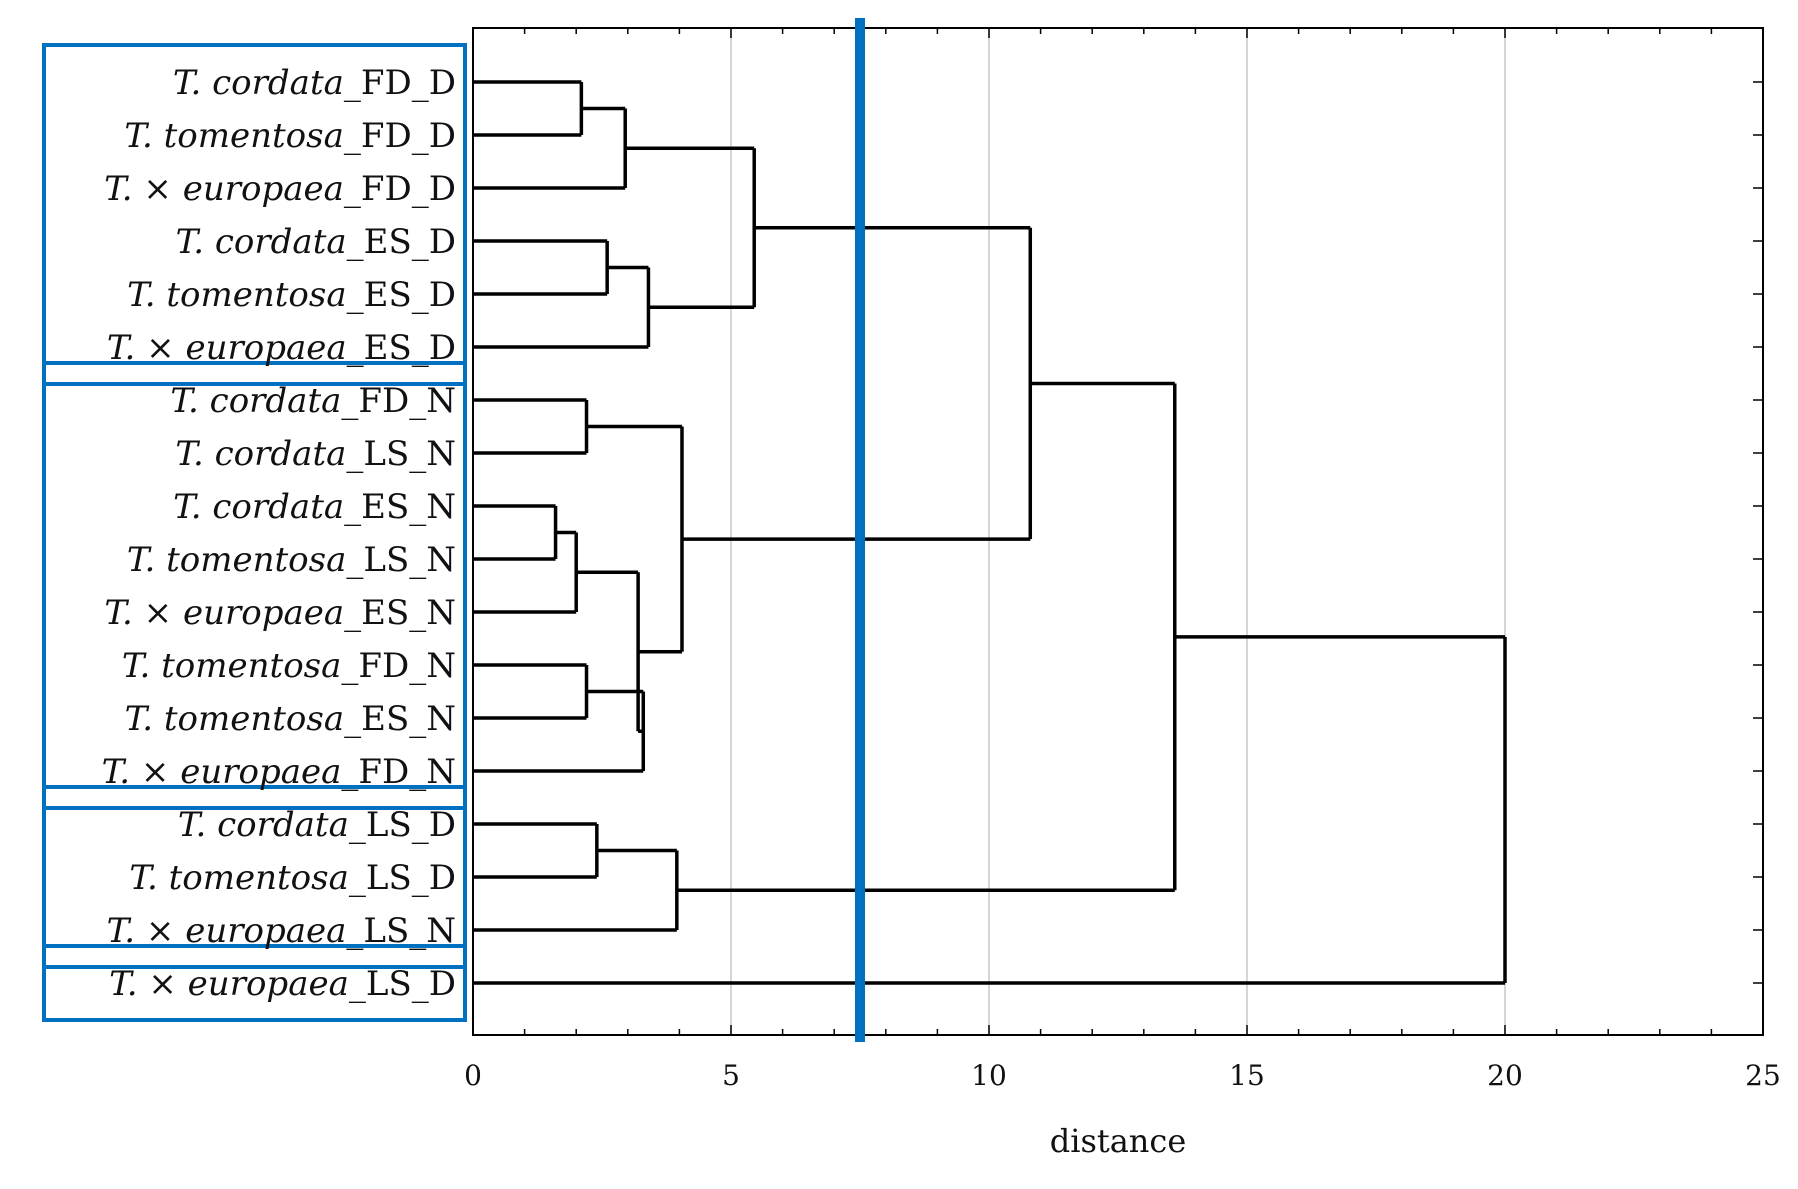  I want to click on leaf-label: T. cordata_FD_N, so click(313, 401).